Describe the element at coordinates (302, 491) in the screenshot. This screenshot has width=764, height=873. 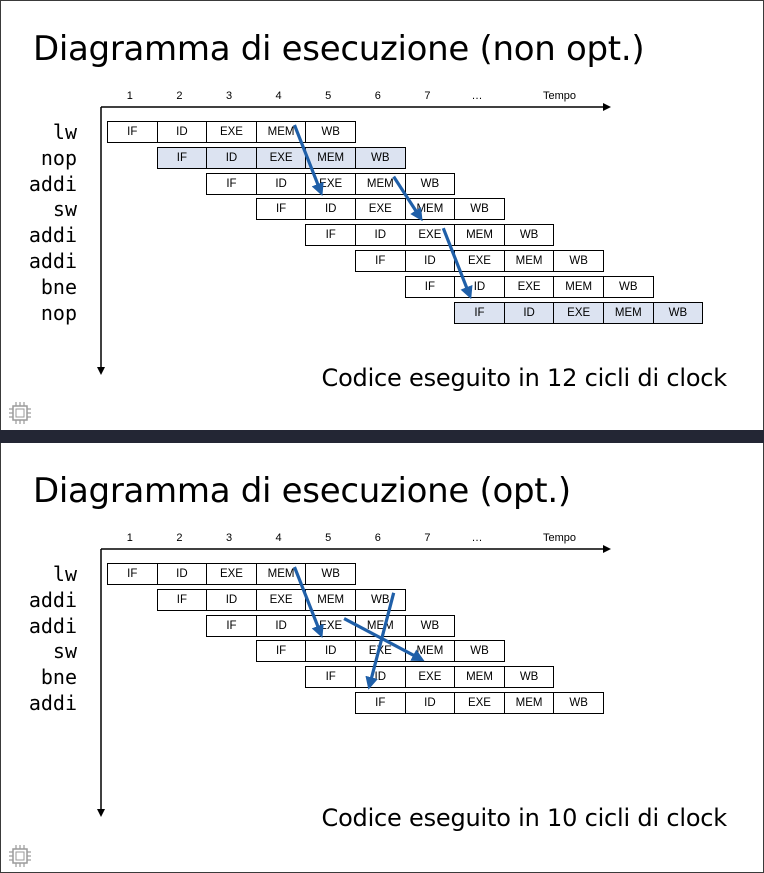
I see `slide-title: Diagramma di esecuzione (opt.)` at that location.